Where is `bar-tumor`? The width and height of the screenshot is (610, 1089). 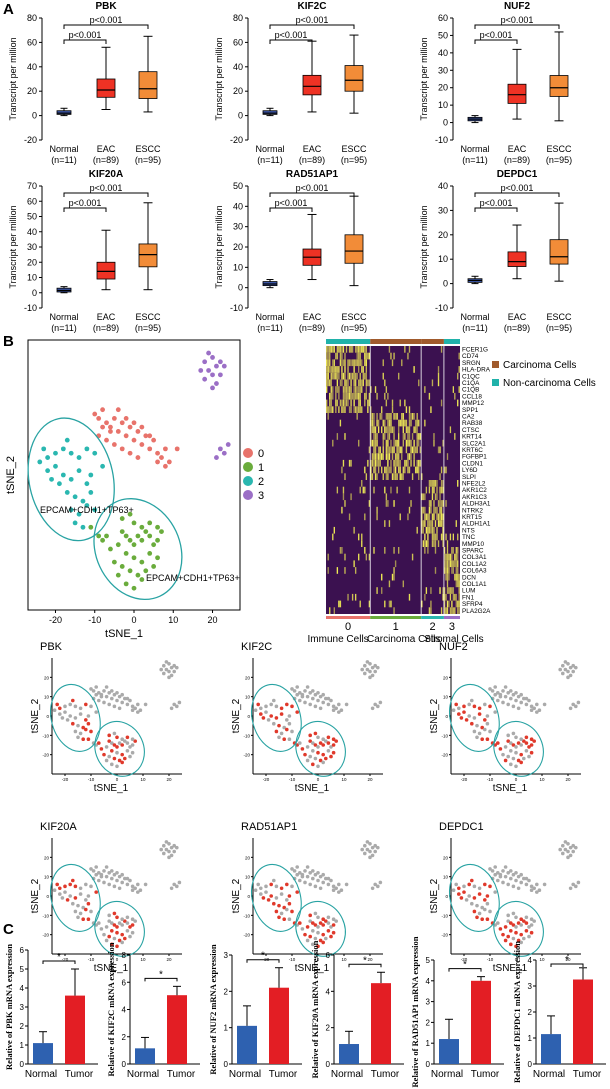 bar-tumor is located at coordinates (75, 1029).